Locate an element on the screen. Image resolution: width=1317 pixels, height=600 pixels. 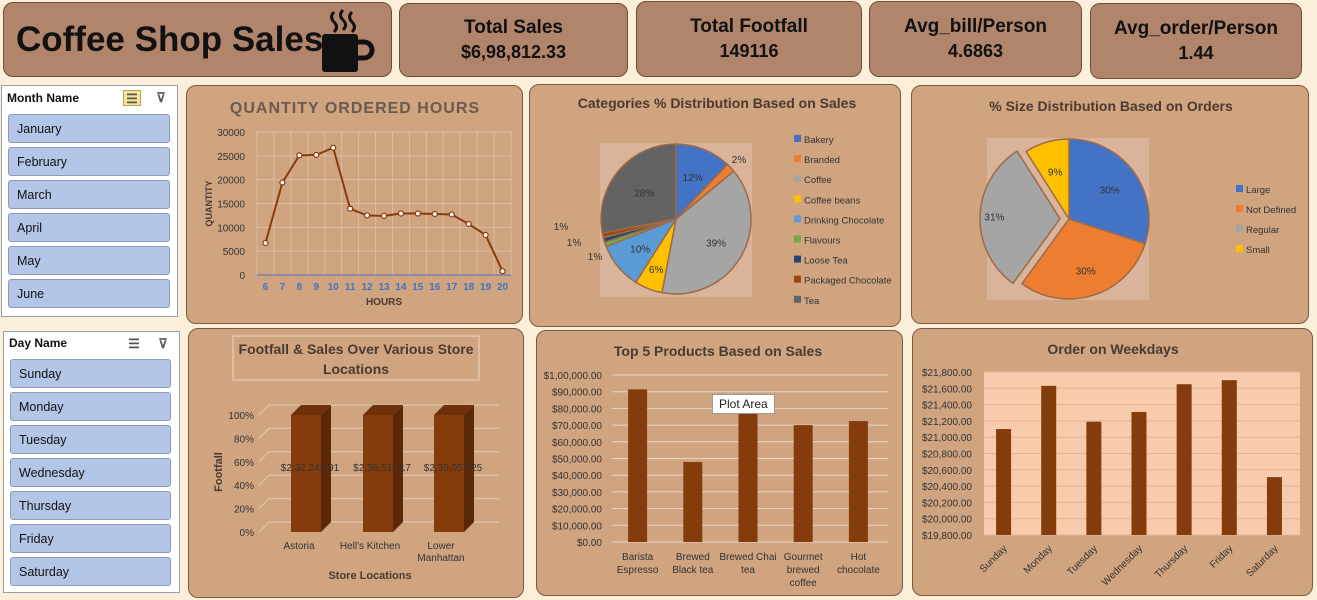
day-item-tuesday: Tuesday is located at coordinates (90, 439).